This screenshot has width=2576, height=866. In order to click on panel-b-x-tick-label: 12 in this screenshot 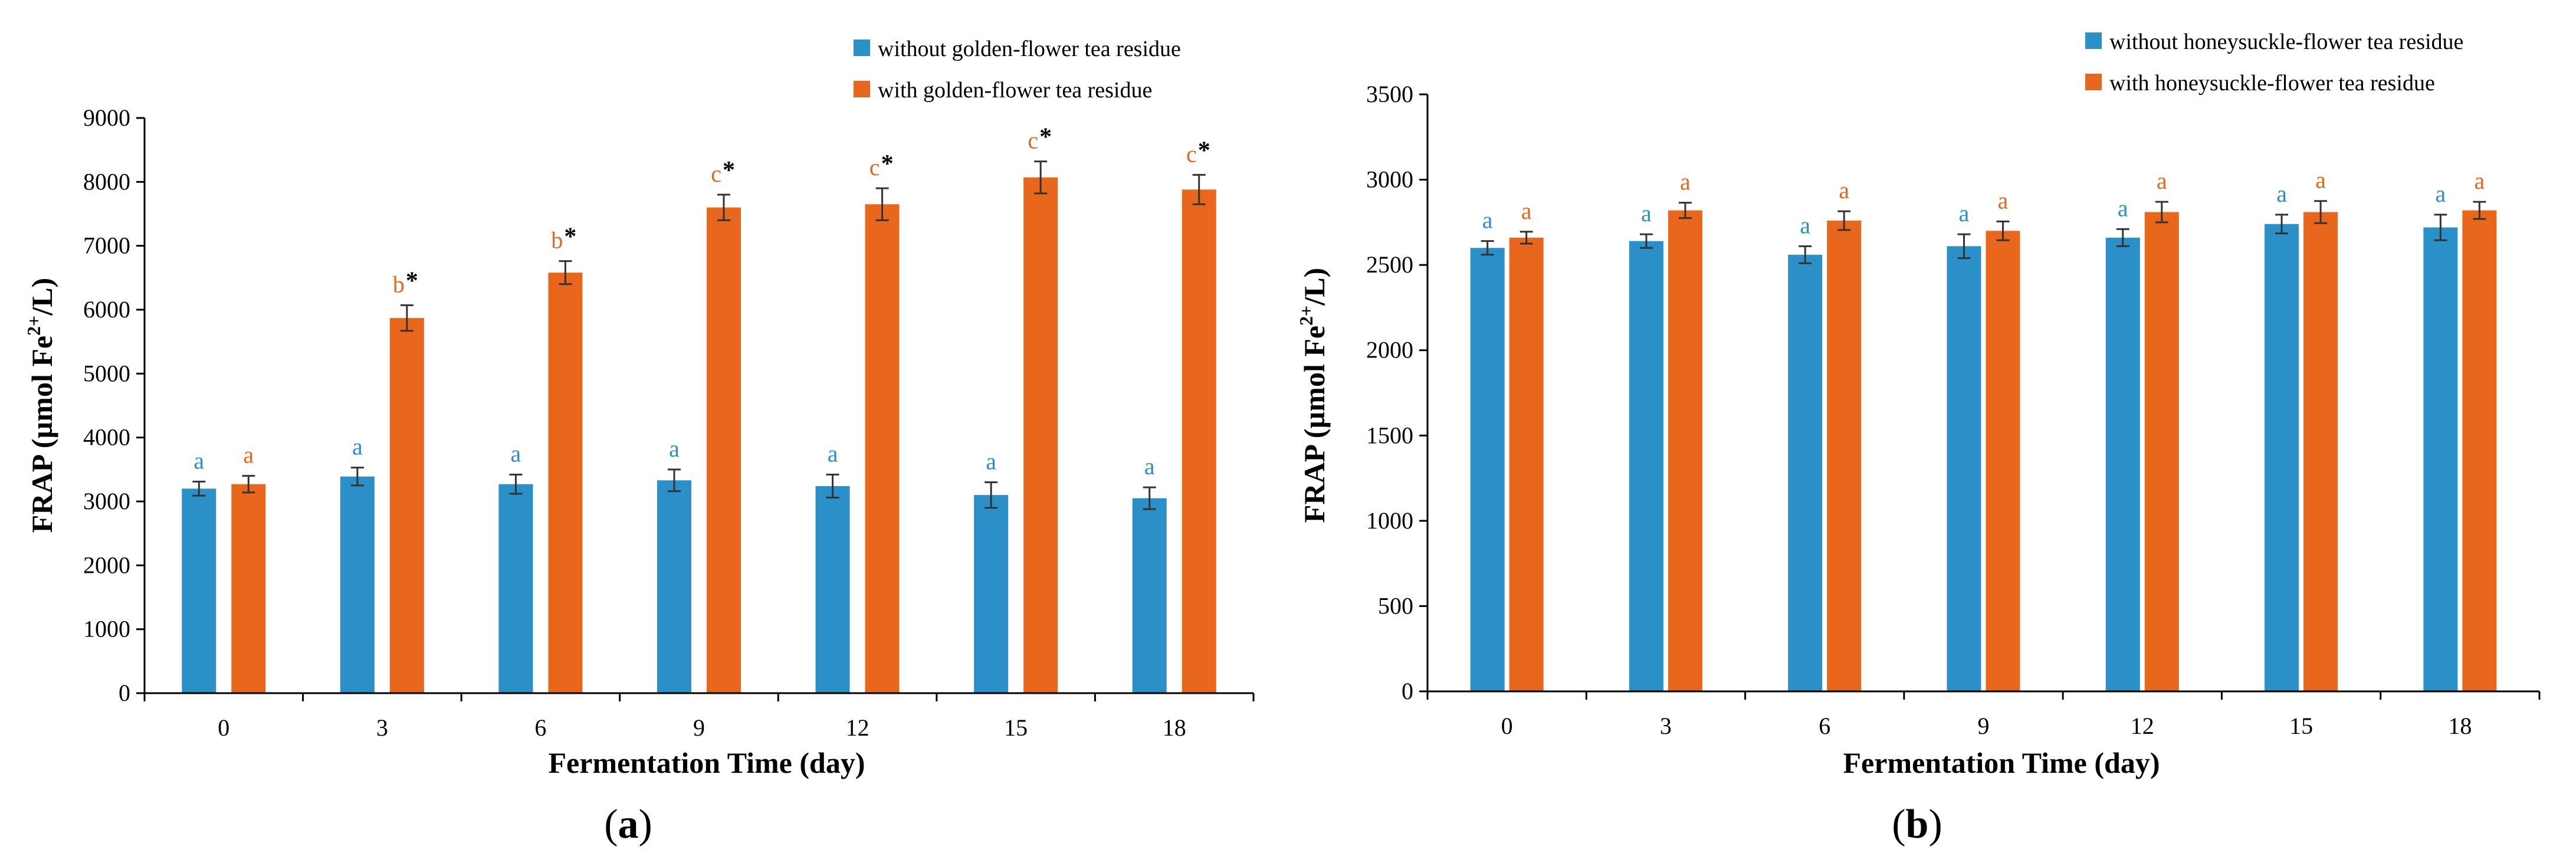, I will do `click(2142, 726)`.